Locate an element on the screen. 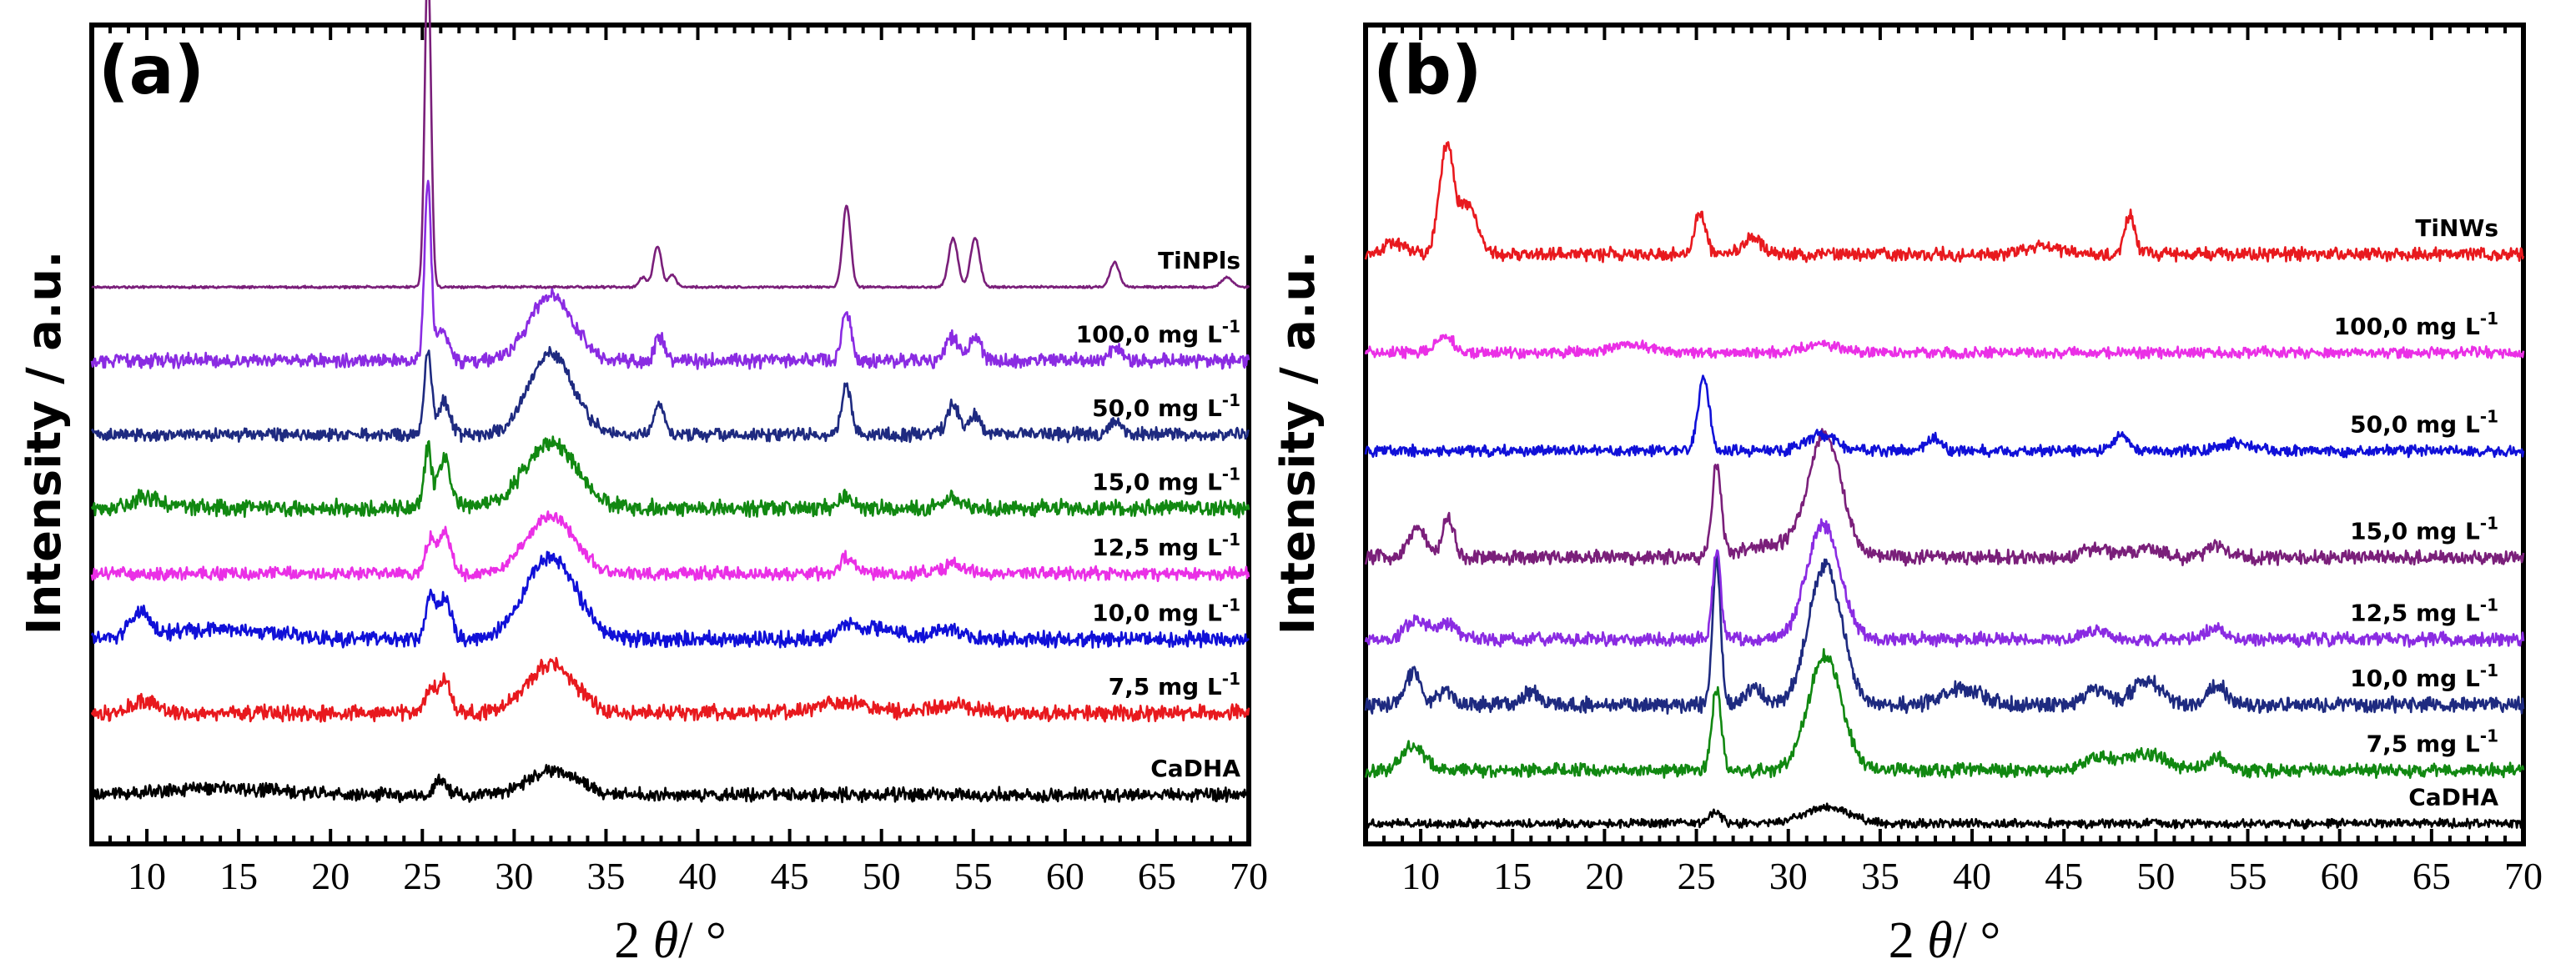 This screenshot has width=2576, height=979. series-line-15-0-mg-l is located at coordinates (1944, 498).